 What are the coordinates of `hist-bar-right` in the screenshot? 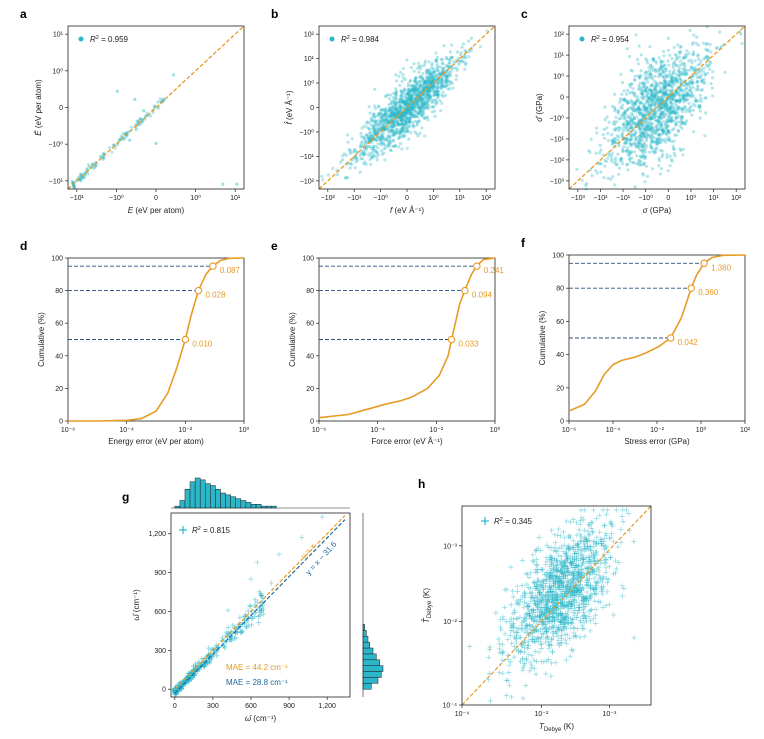 It's located at (369, 657).